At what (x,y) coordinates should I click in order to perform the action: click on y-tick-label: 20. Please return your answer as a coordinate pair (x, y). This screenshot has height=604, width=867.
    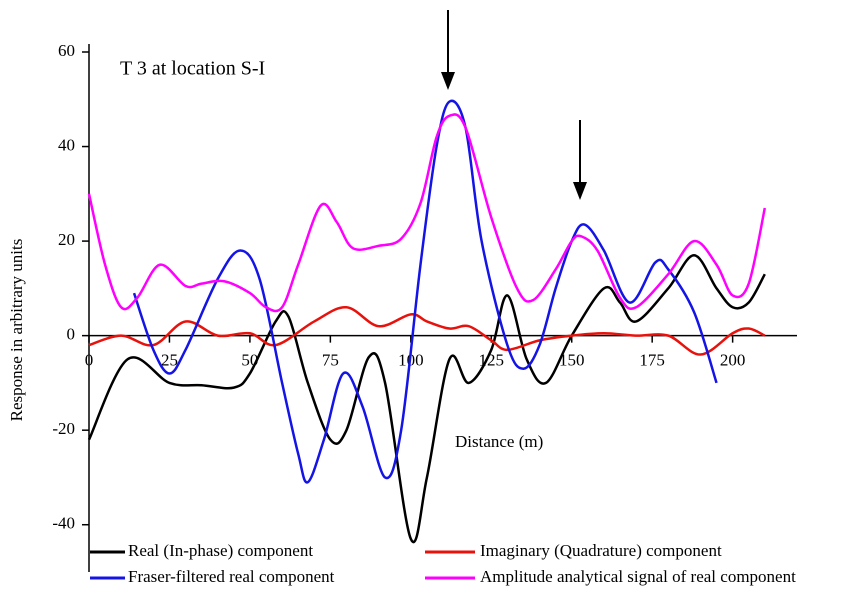
    Looking at the image, I should click on (66, 239).